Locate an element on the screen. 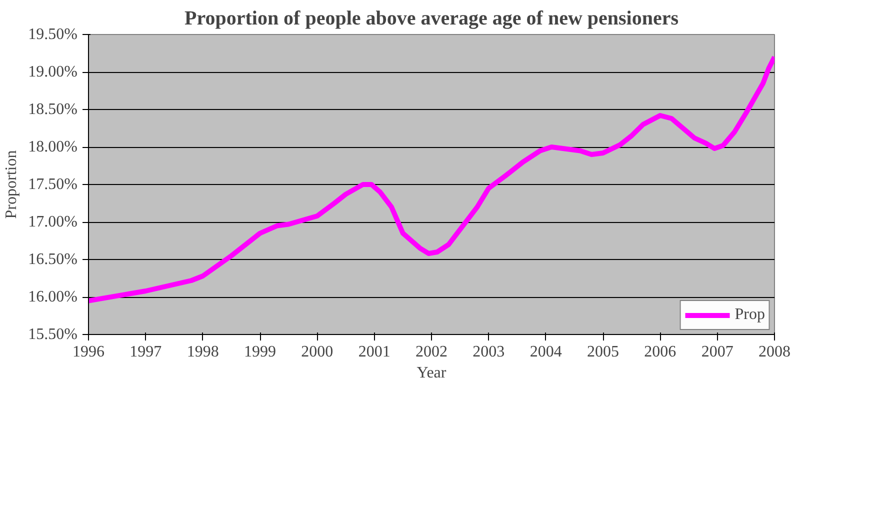 The image size is (877, 507). x-tick-label: 1996 is located at coordinates (88, 352).